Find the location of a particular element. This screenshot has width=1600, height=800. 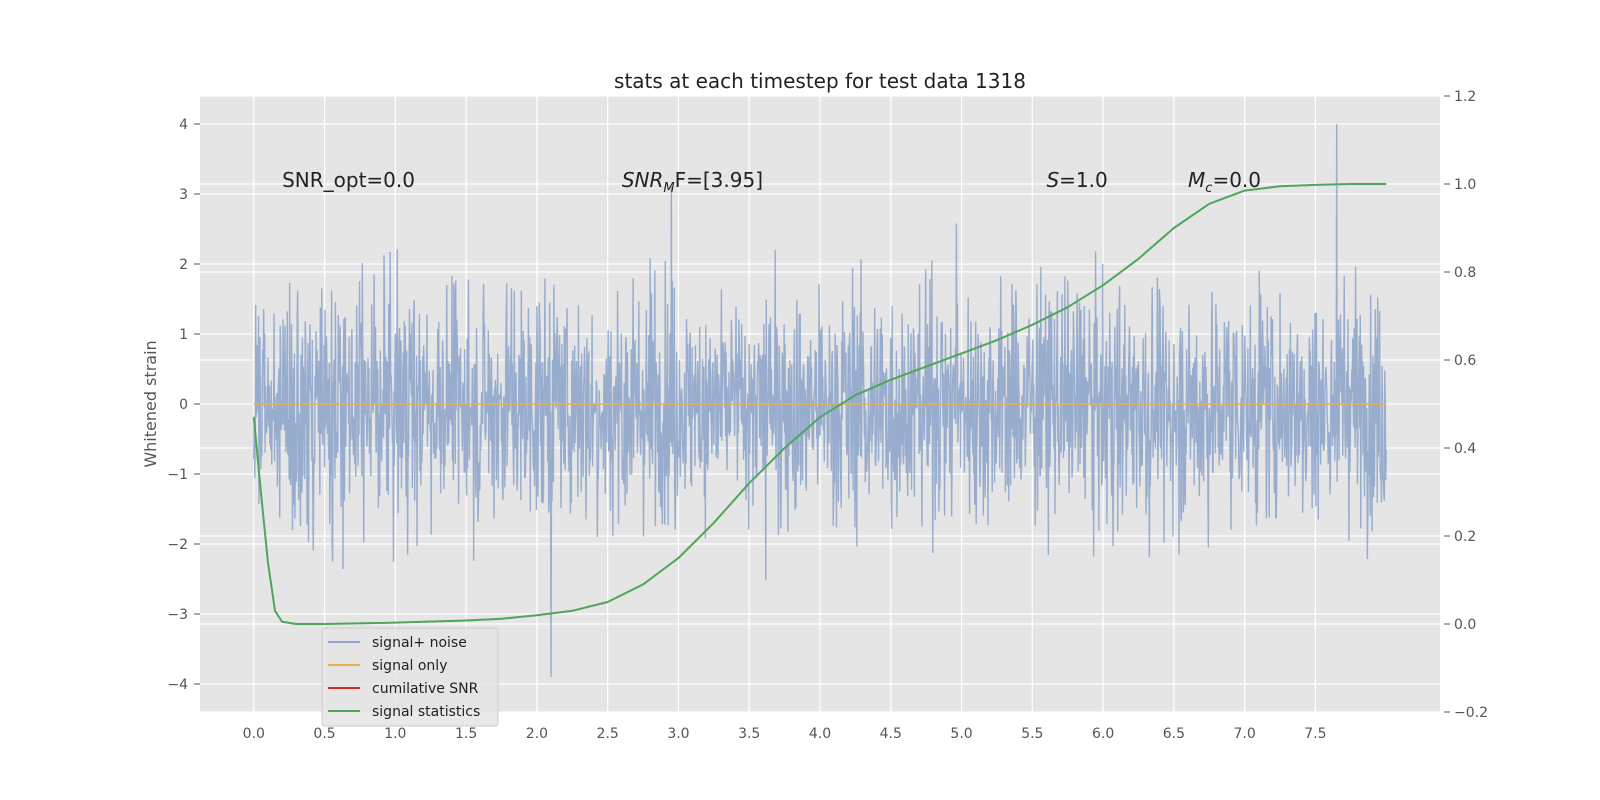

annotation-subscript: M is located at coordinates (668, 188).